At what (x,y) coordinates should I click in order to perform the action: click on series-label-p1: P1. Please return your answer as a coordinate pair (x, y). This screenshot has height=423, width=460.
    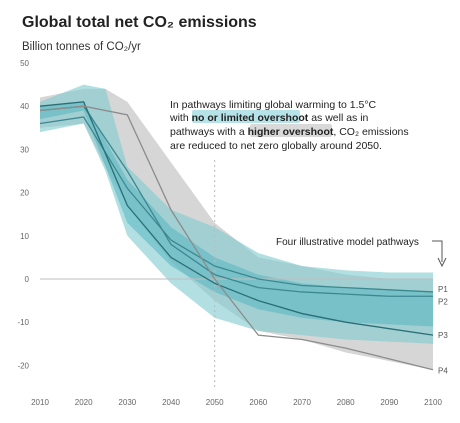
    Looking at the image, I should click on (443, 289).